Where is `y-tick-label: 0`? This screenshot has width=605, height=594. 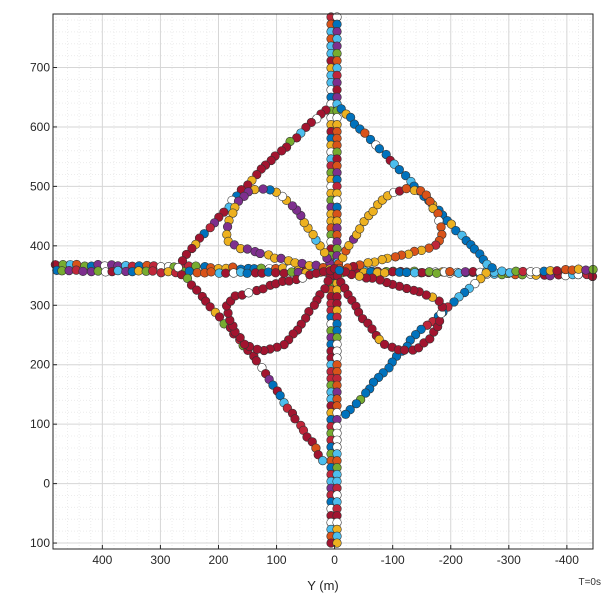 y-tick-label: 0 is located at coordinates (46, 484).